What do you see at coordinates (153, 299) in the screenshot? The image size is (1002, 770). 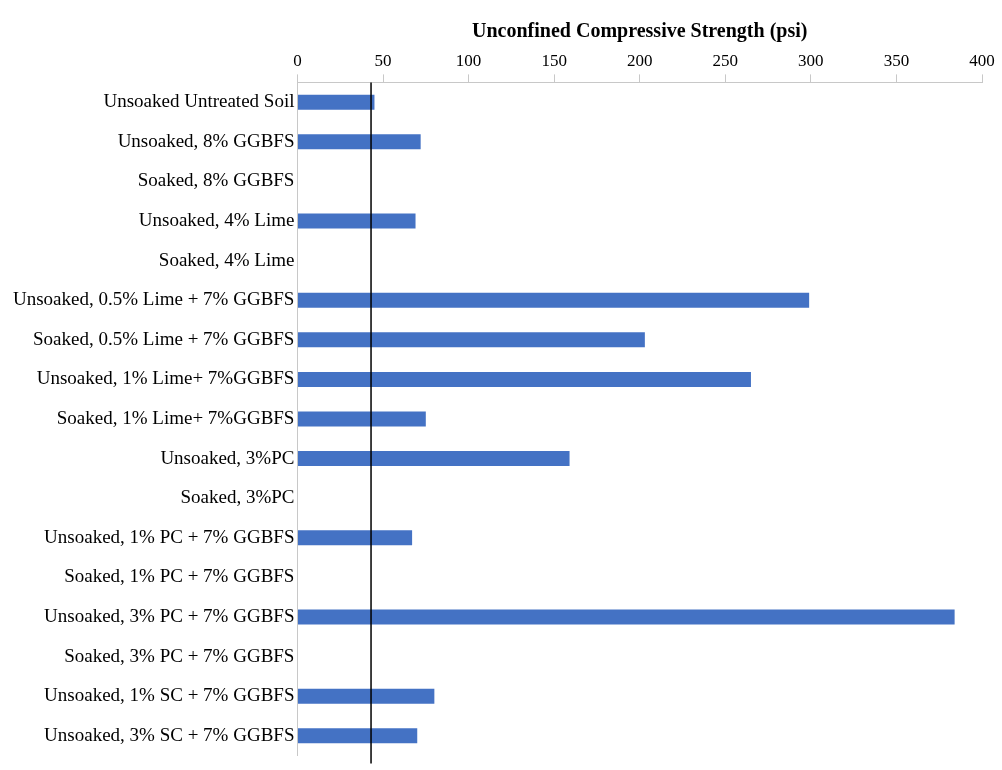 I see `y-tick-label: Unsoaked, 0.5% Lime + 7% GGBFS` at bounding box center [153, 299].